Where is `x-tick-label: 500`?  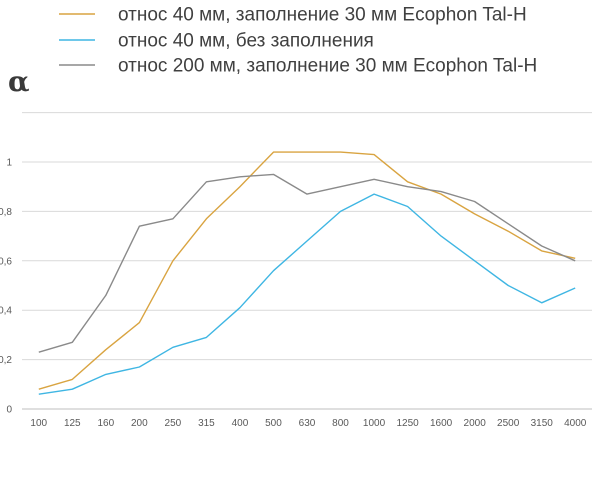
x-tick-label: 500 is located at coordinates (273, 423).